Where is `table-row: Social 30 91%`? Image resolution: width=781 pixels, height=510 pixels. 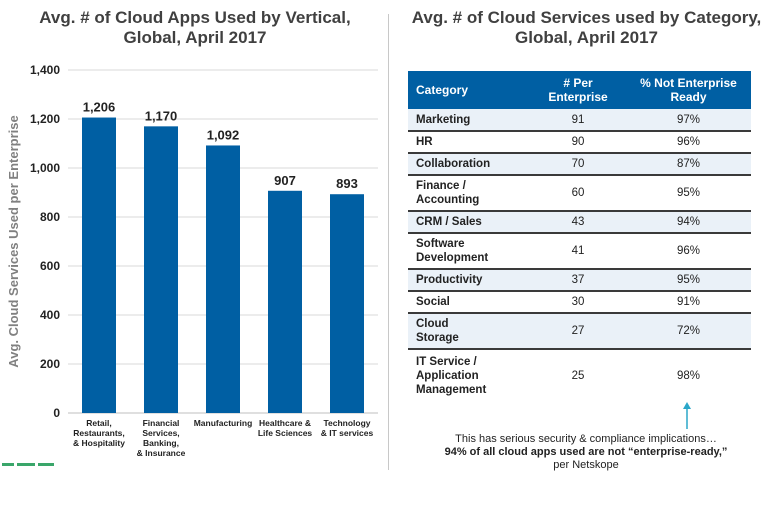 table-row: Social 30 91% is located at coordinates (579, 302).